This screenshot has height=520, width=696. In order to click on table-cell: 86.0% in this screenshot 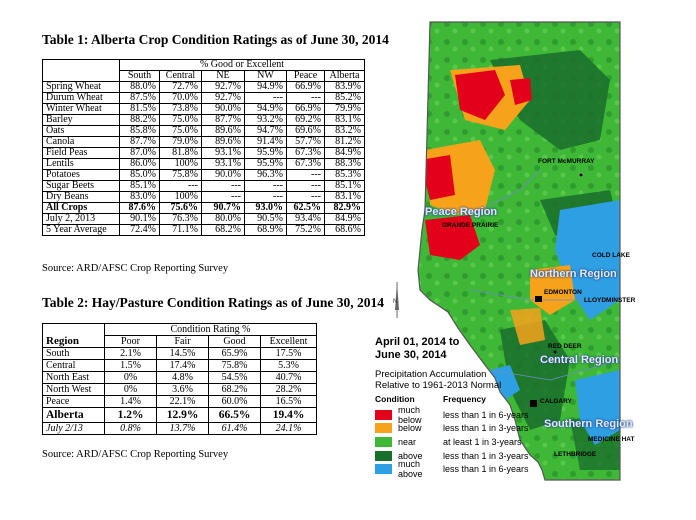, I will do `click(139, 164)`.